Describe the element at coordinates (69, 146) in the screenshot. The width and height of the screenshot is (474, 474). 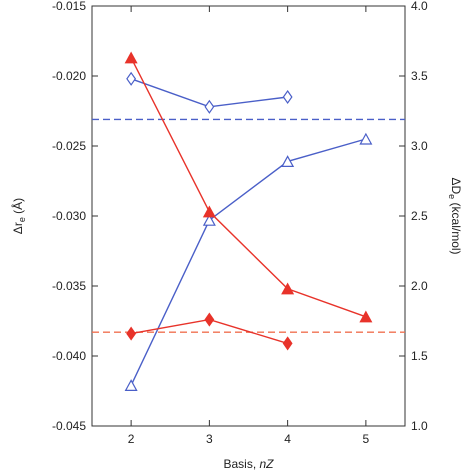
I see `y-left-tick-label: -0.025` at that location.